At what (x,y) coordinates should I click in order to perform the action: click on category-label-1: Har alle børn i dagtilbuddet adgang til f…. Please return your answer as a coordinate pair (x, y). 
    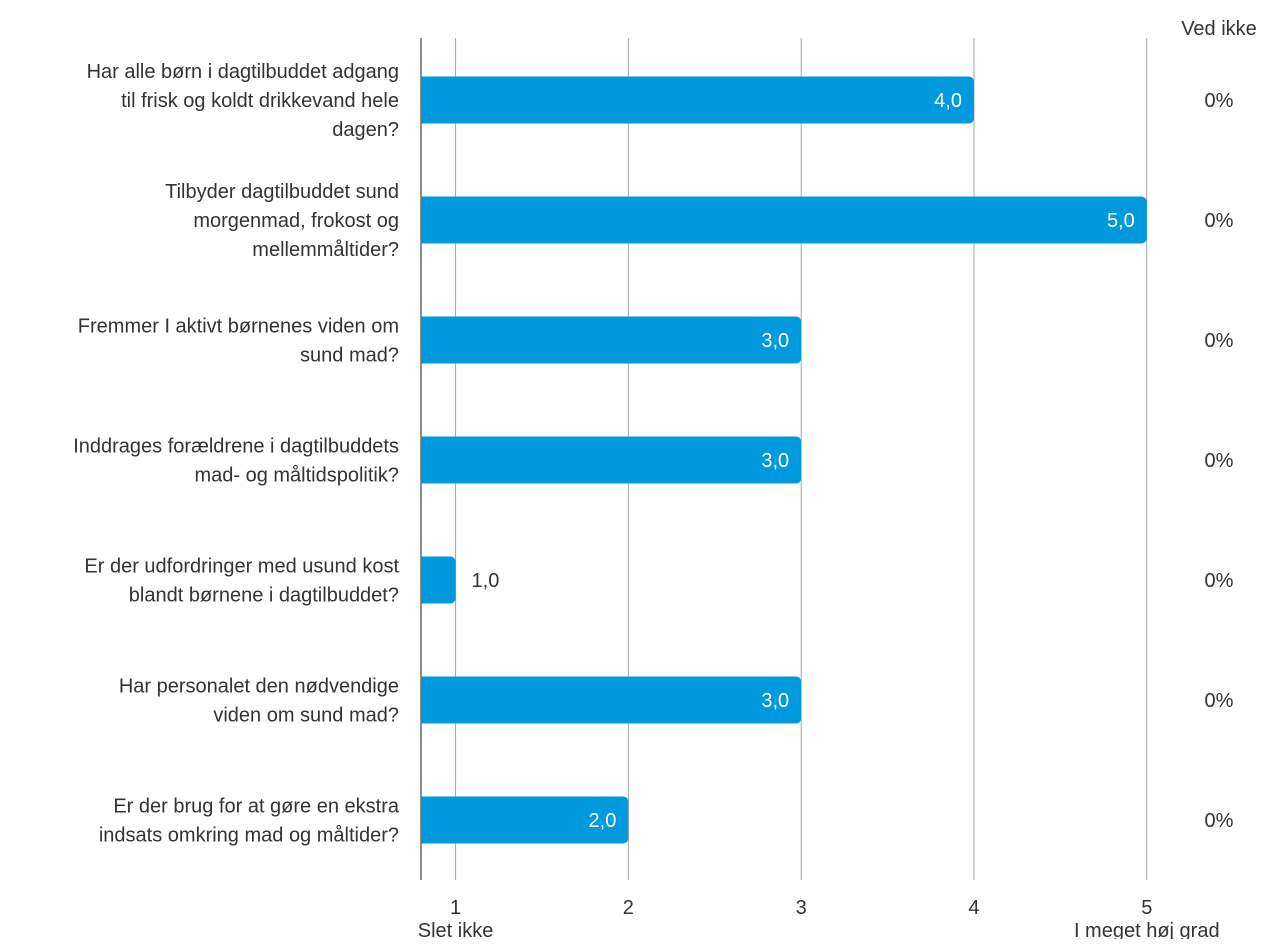
    Looking at the image, I should click on (243, 101).